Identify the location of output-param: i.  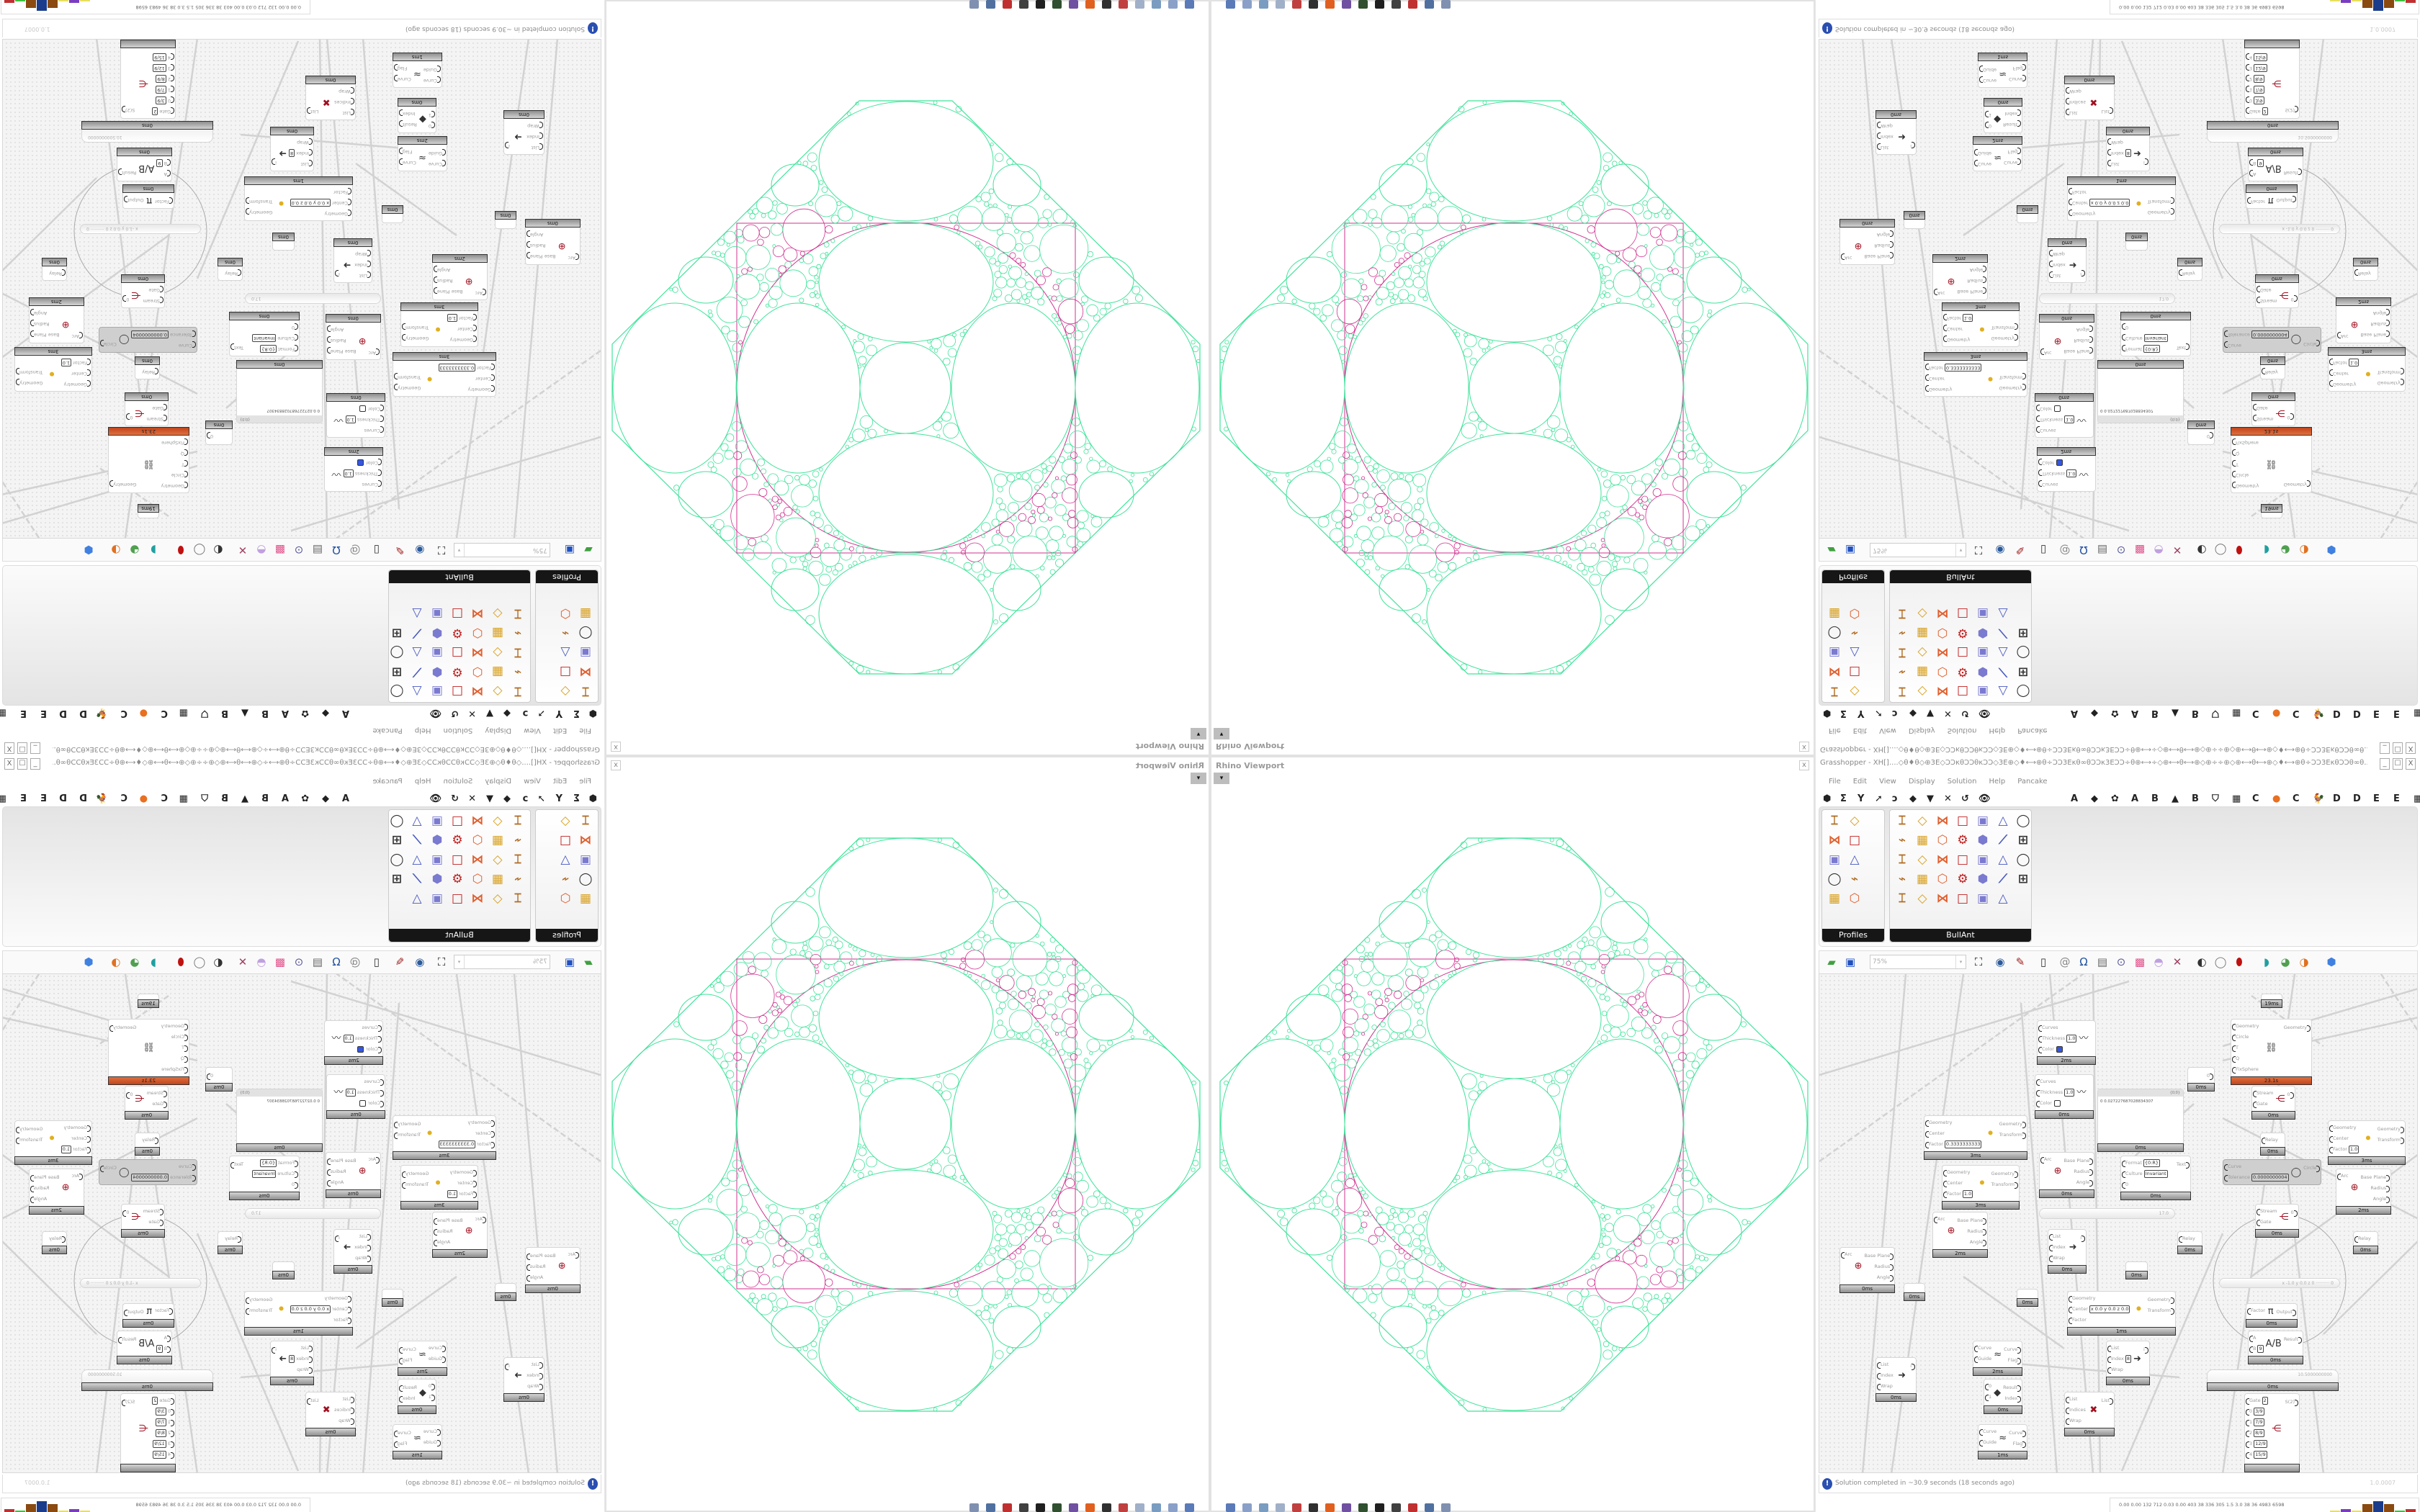
(2145, 1349).